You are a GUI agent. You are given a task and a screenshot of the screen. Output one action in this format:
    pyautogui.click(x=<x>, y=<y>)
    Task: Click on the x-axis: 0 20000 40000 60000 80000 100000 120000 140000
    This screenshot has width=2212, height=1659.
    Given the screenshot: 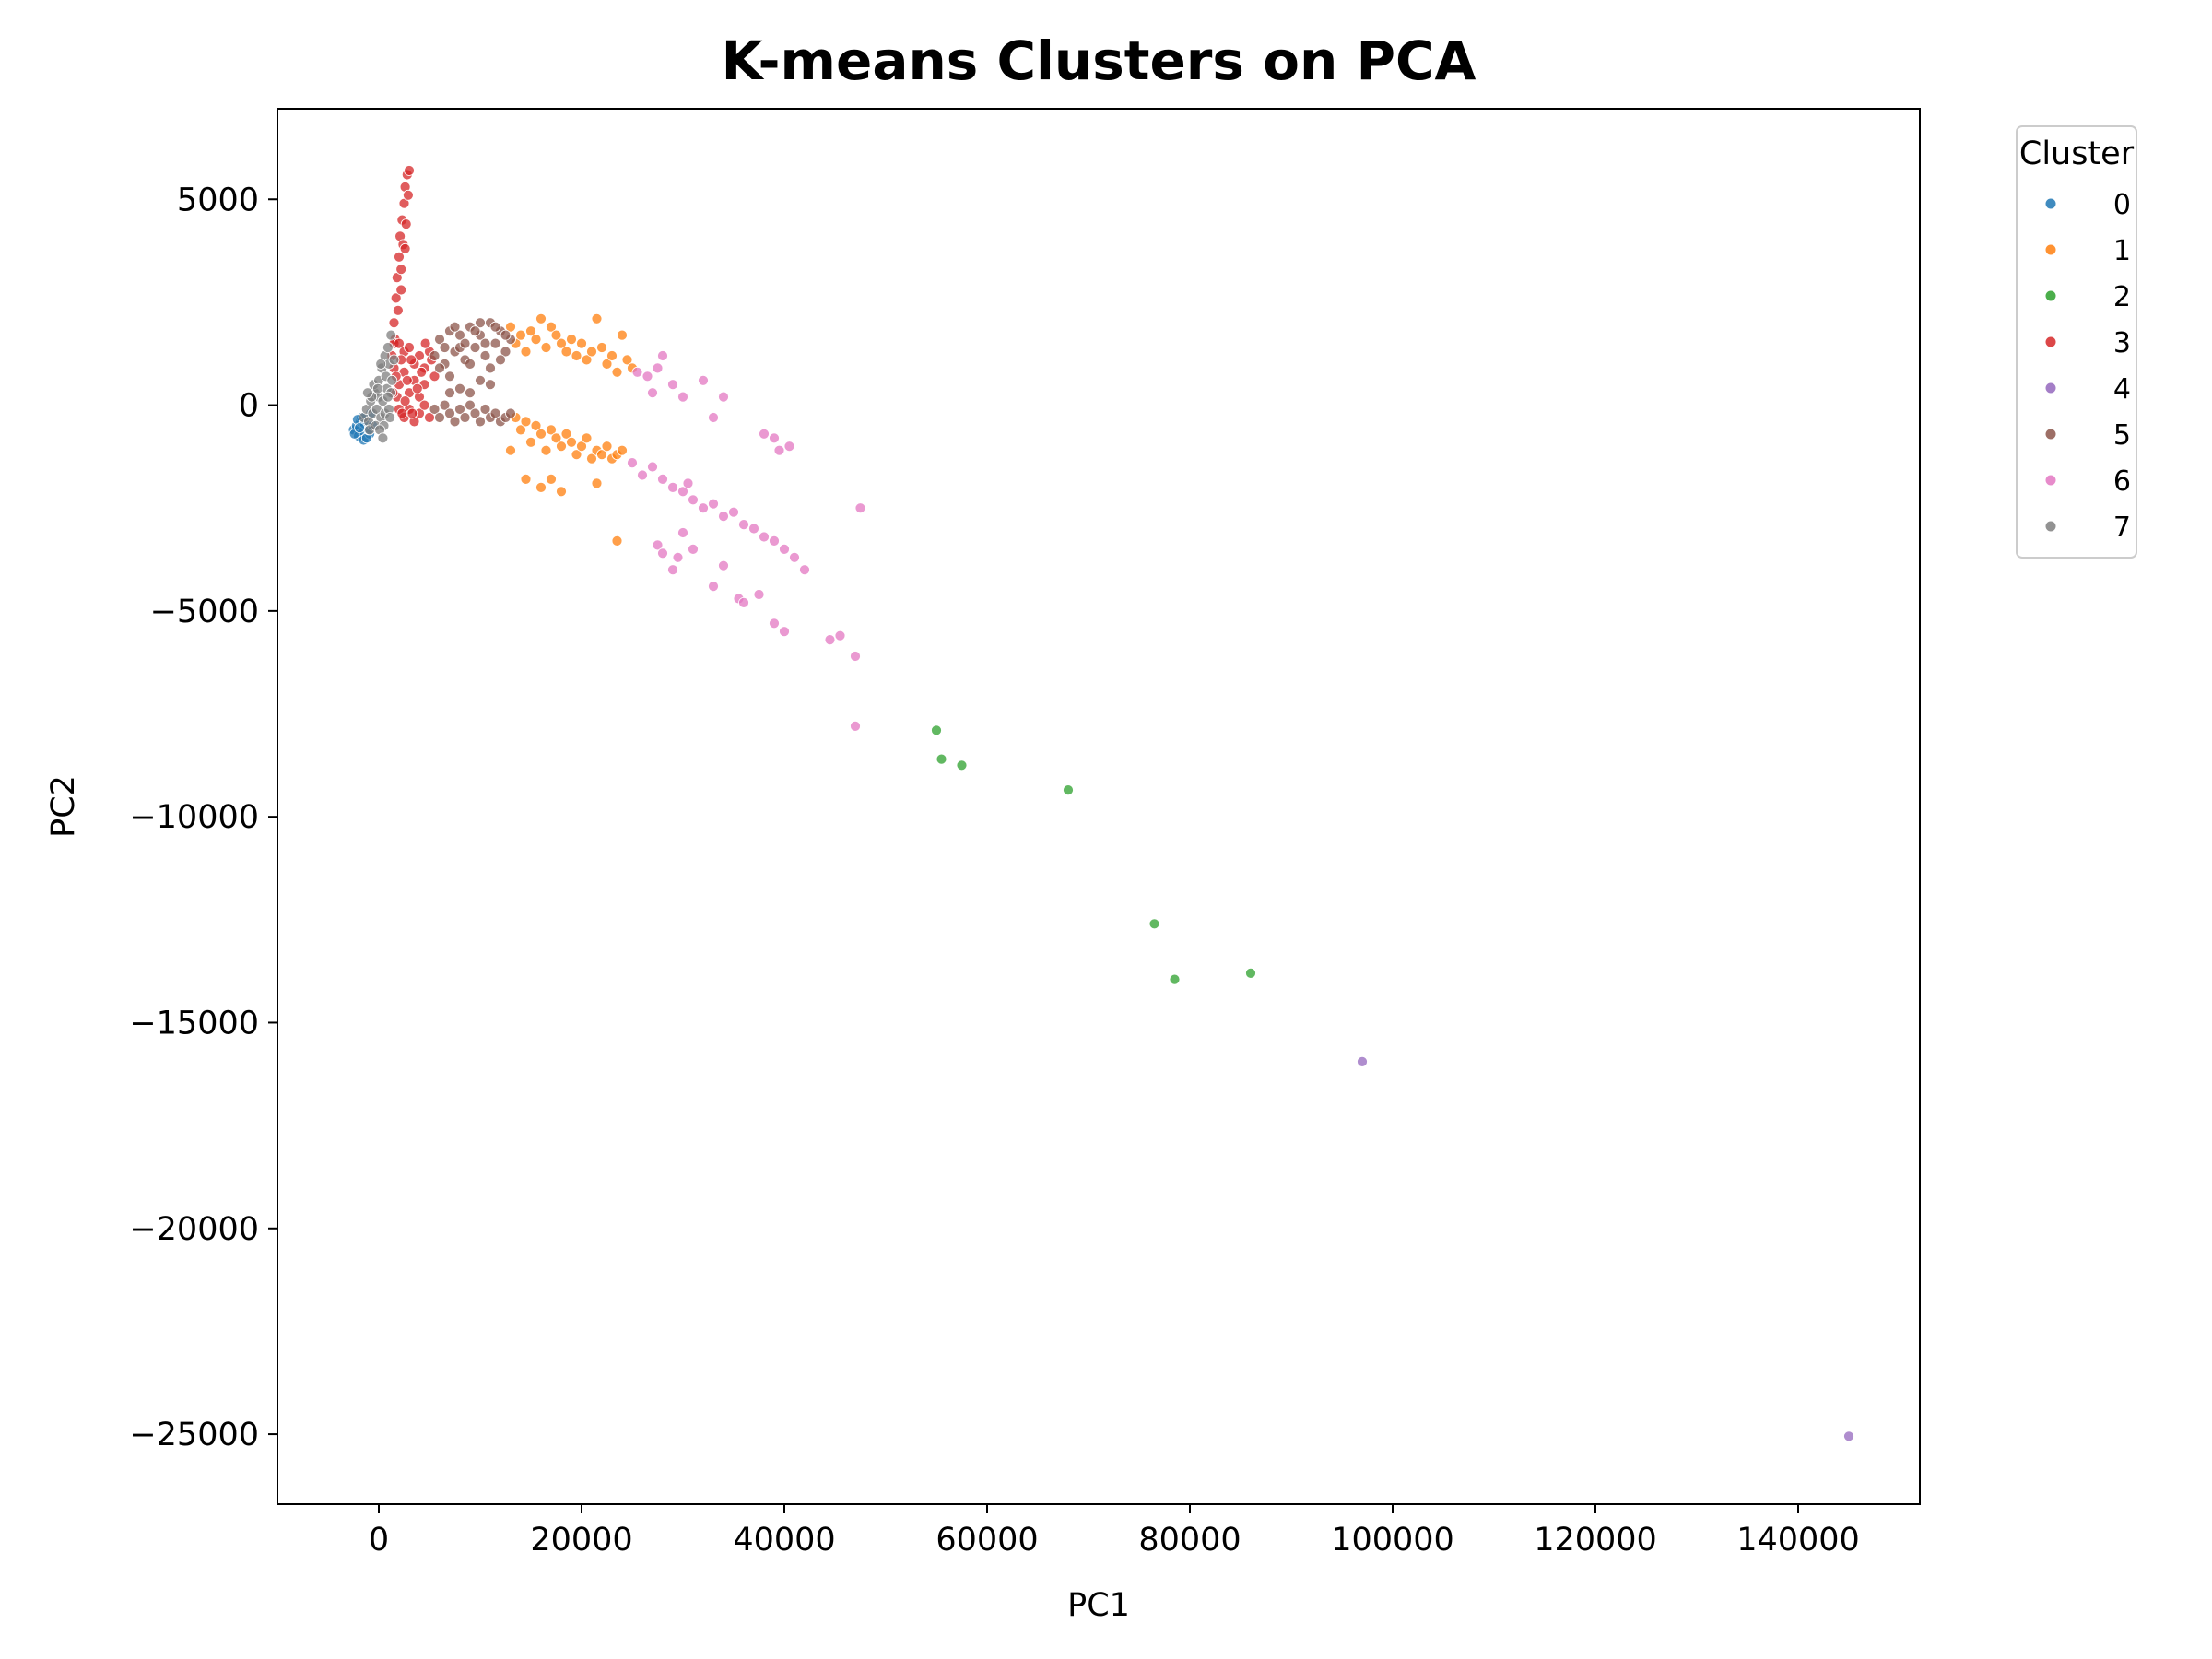 What is the action you would take?
    pyautogui.click(x=1114, y=1531)
    